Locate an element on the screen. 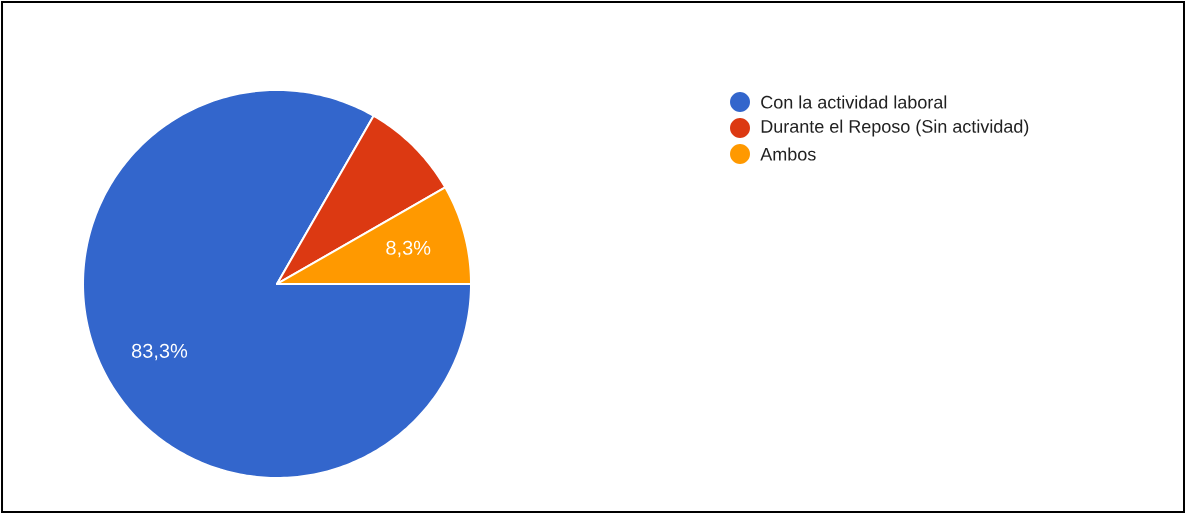 The height and width of the screenshot is (514, 1186). legend-label: Ambos is located at coordinates (788, 154).